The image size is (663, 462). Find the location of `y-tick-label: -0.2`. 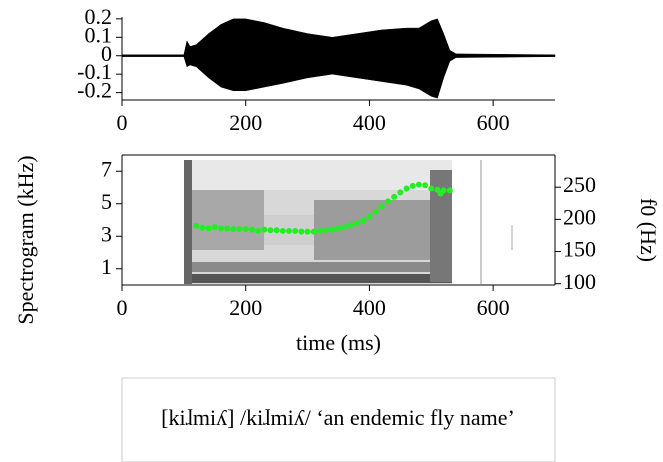

y-tick-label: -0.2 is located at coordinates (94, 90).